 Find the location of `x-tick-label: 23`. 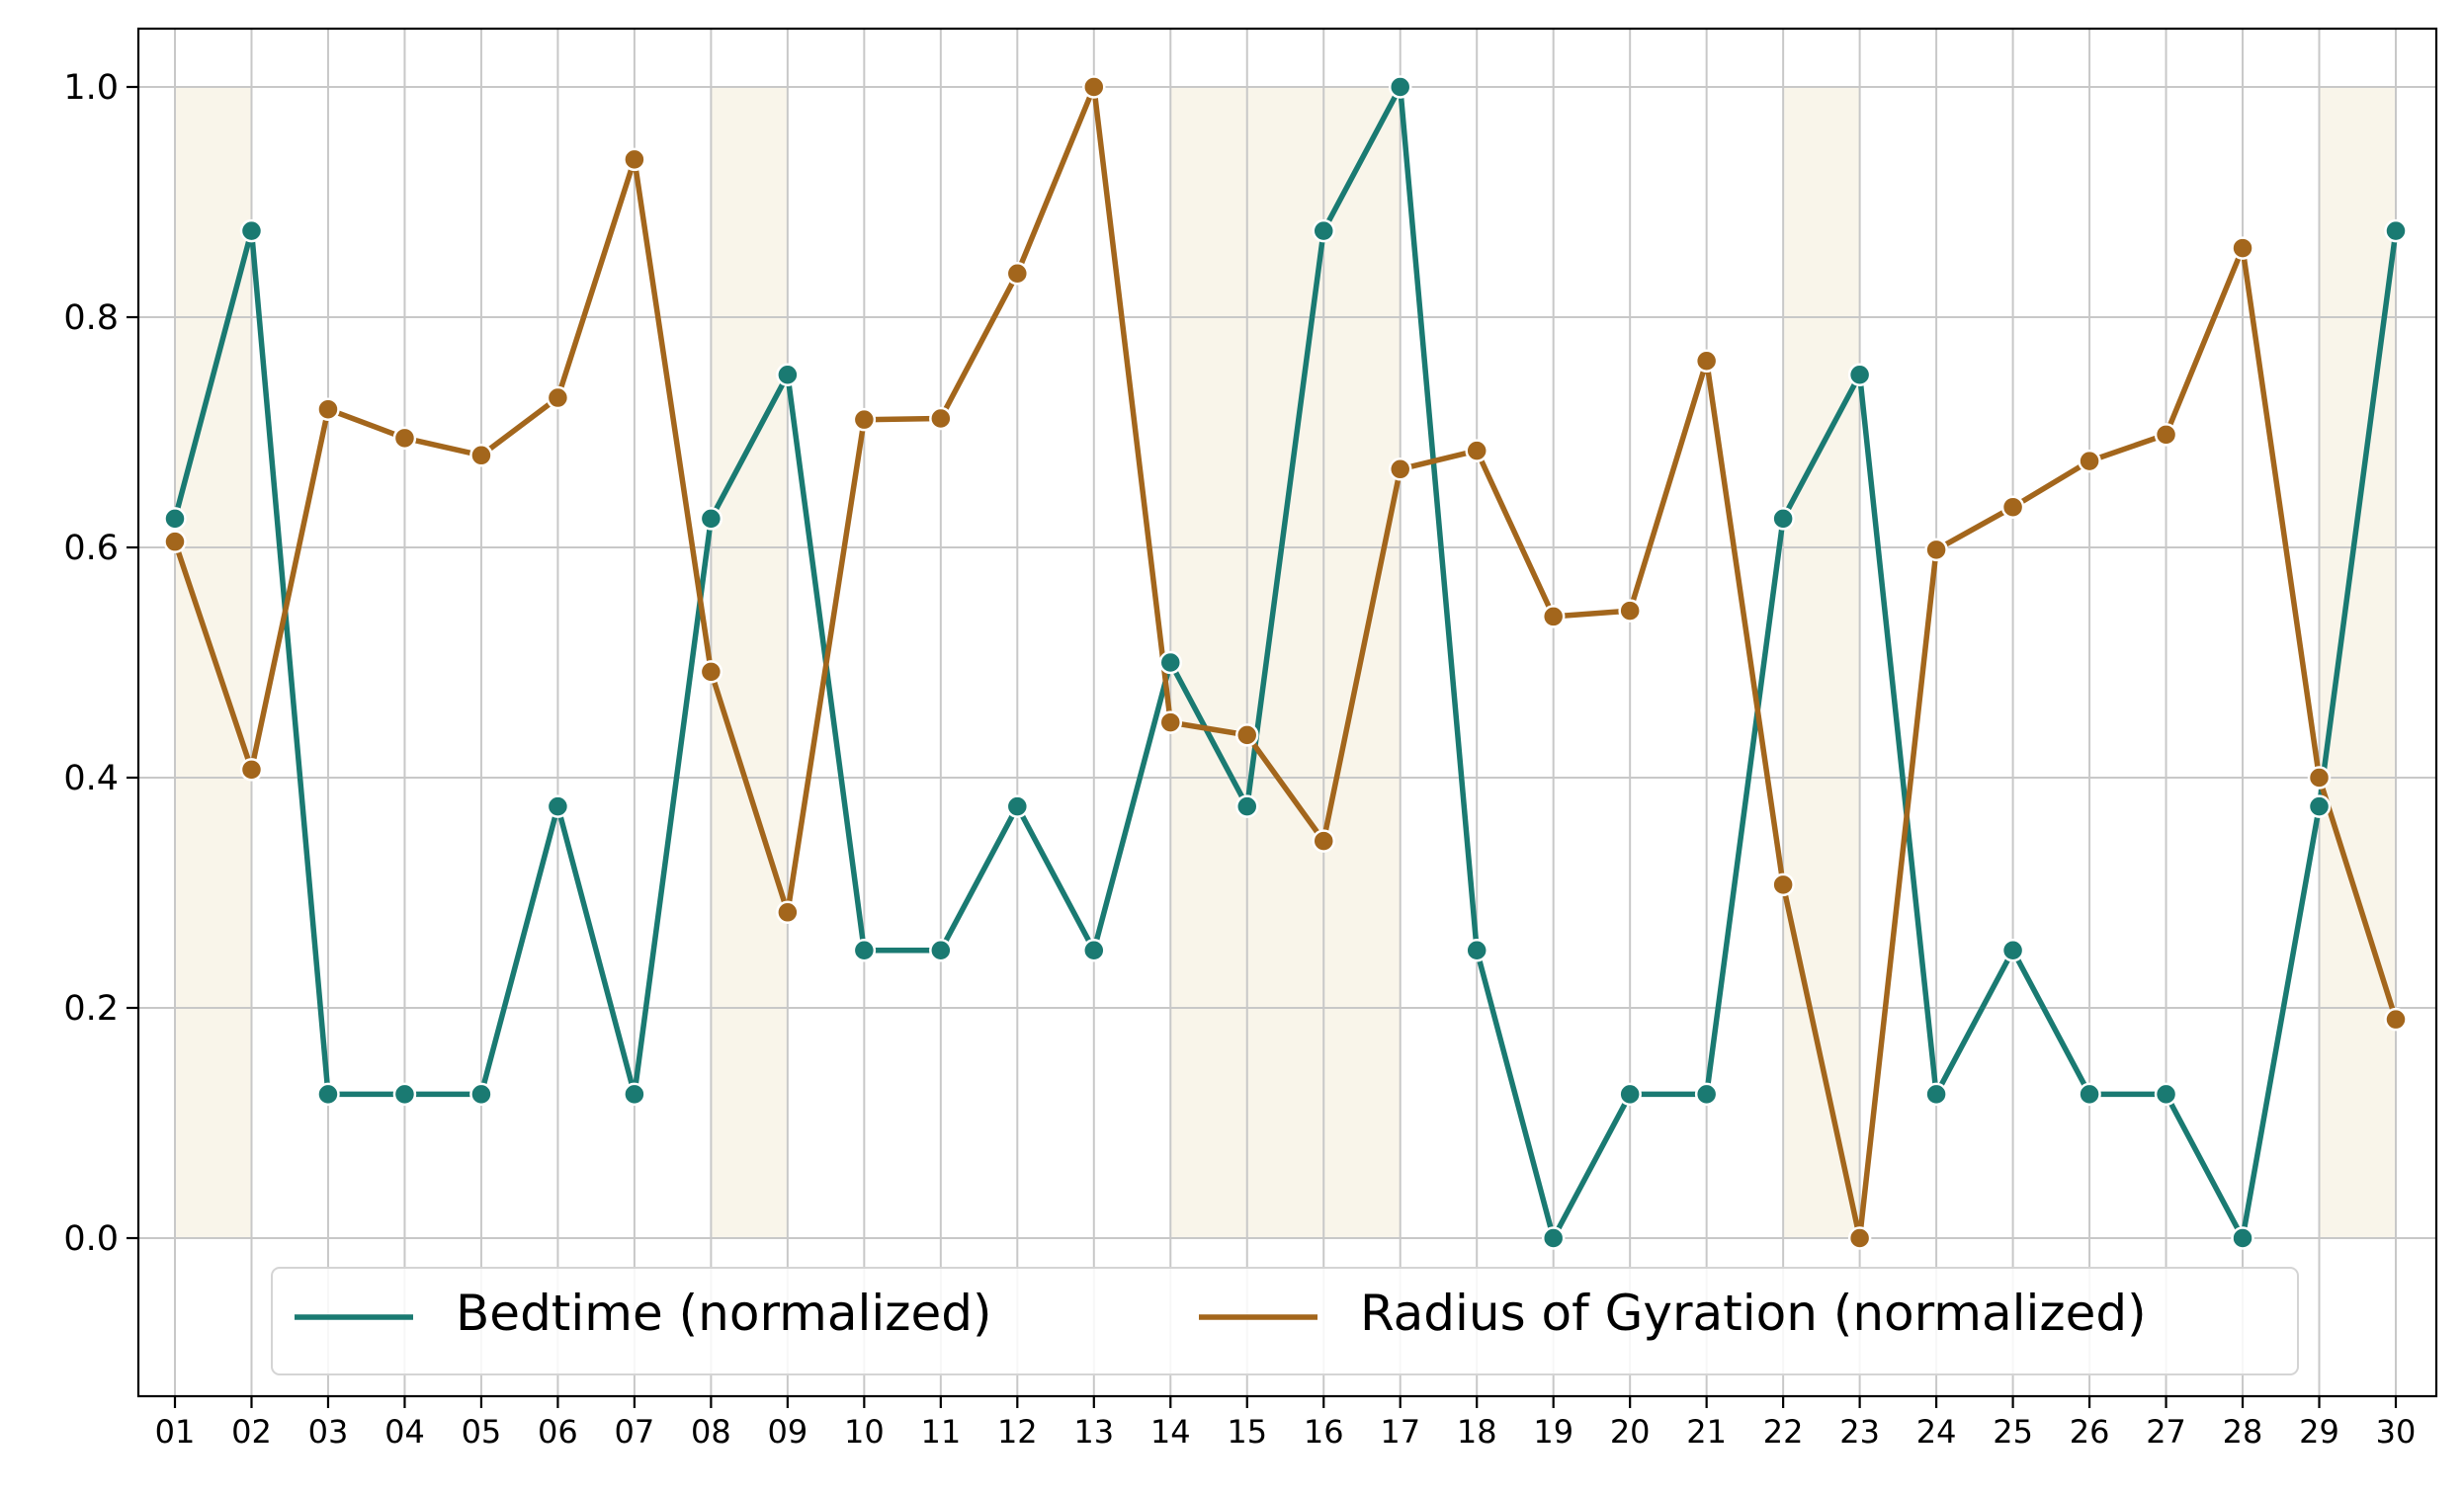

x-tick-label: 23 is located at coordinates (1859, 1432).